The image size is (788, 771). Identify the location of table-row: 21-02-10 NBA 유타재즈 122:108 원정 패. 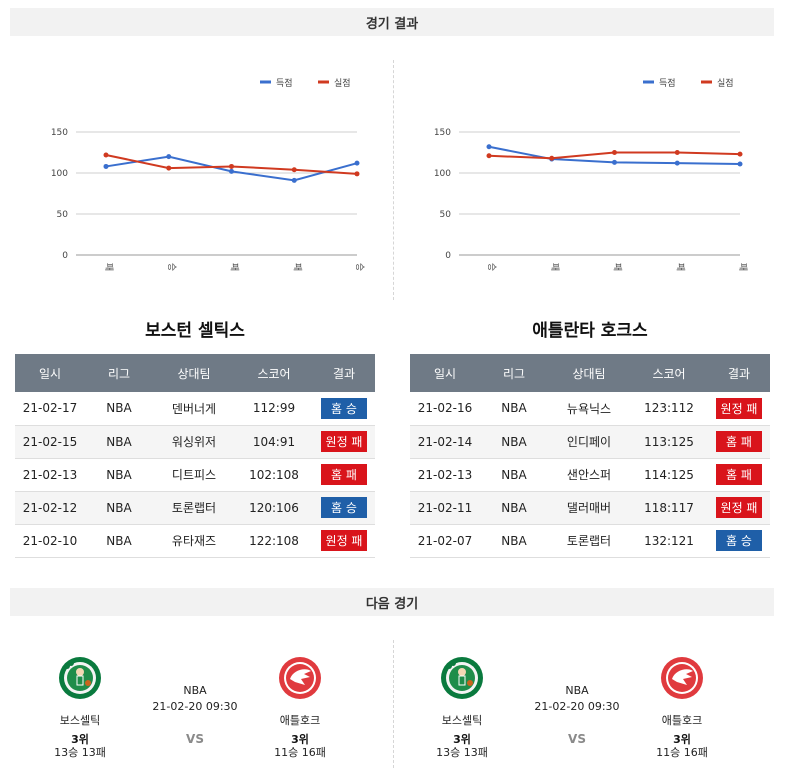
(195, 541).